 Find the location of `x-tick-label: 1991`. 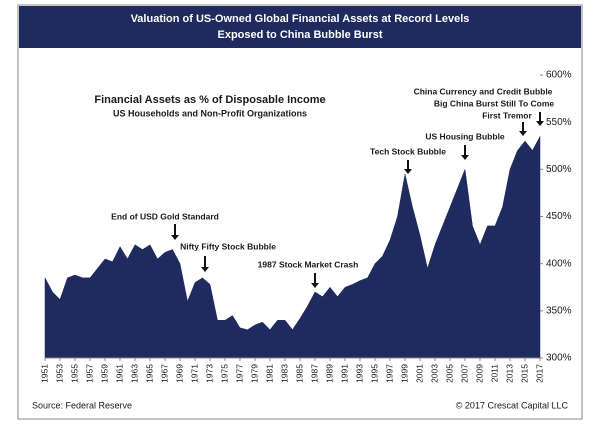

x-tick-label: 1991 is located at coordinates (344, 373).